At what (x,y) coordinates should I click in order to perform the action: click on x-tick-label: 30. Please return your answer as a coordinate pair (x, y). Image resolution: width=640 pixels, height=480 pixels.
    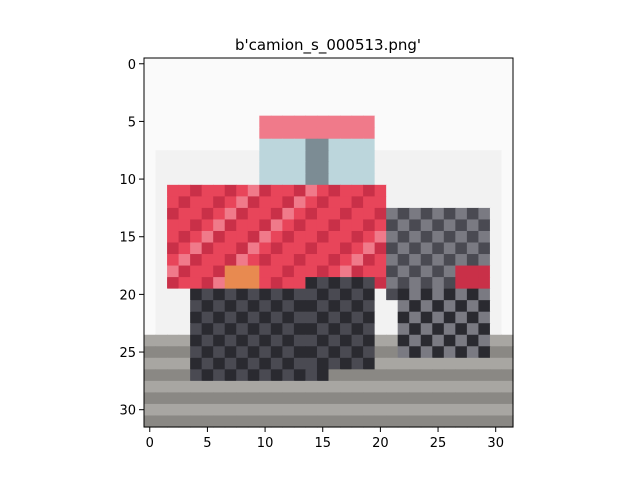
    Looking at the image, I should click on (495, 443).